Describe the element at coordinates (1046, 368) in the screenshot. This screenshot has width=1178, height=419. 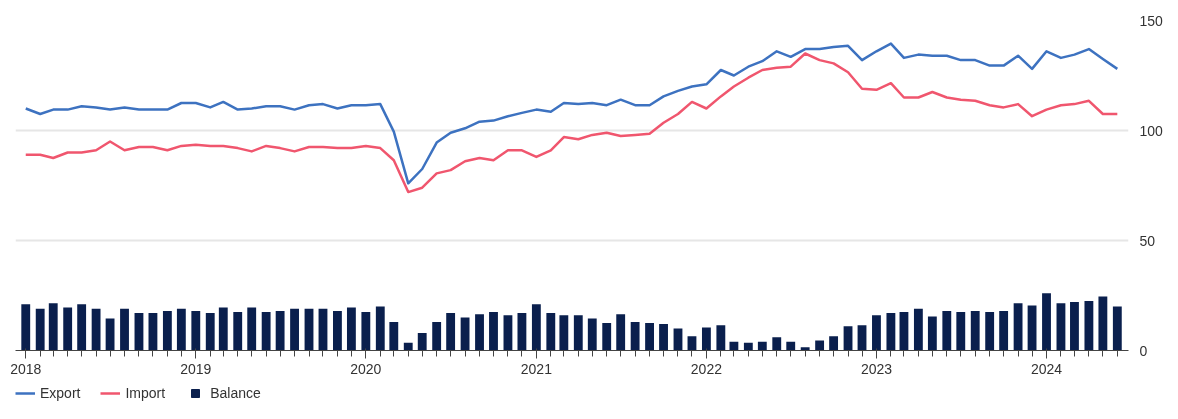
I see `x-tick-label: 2024` at that location.